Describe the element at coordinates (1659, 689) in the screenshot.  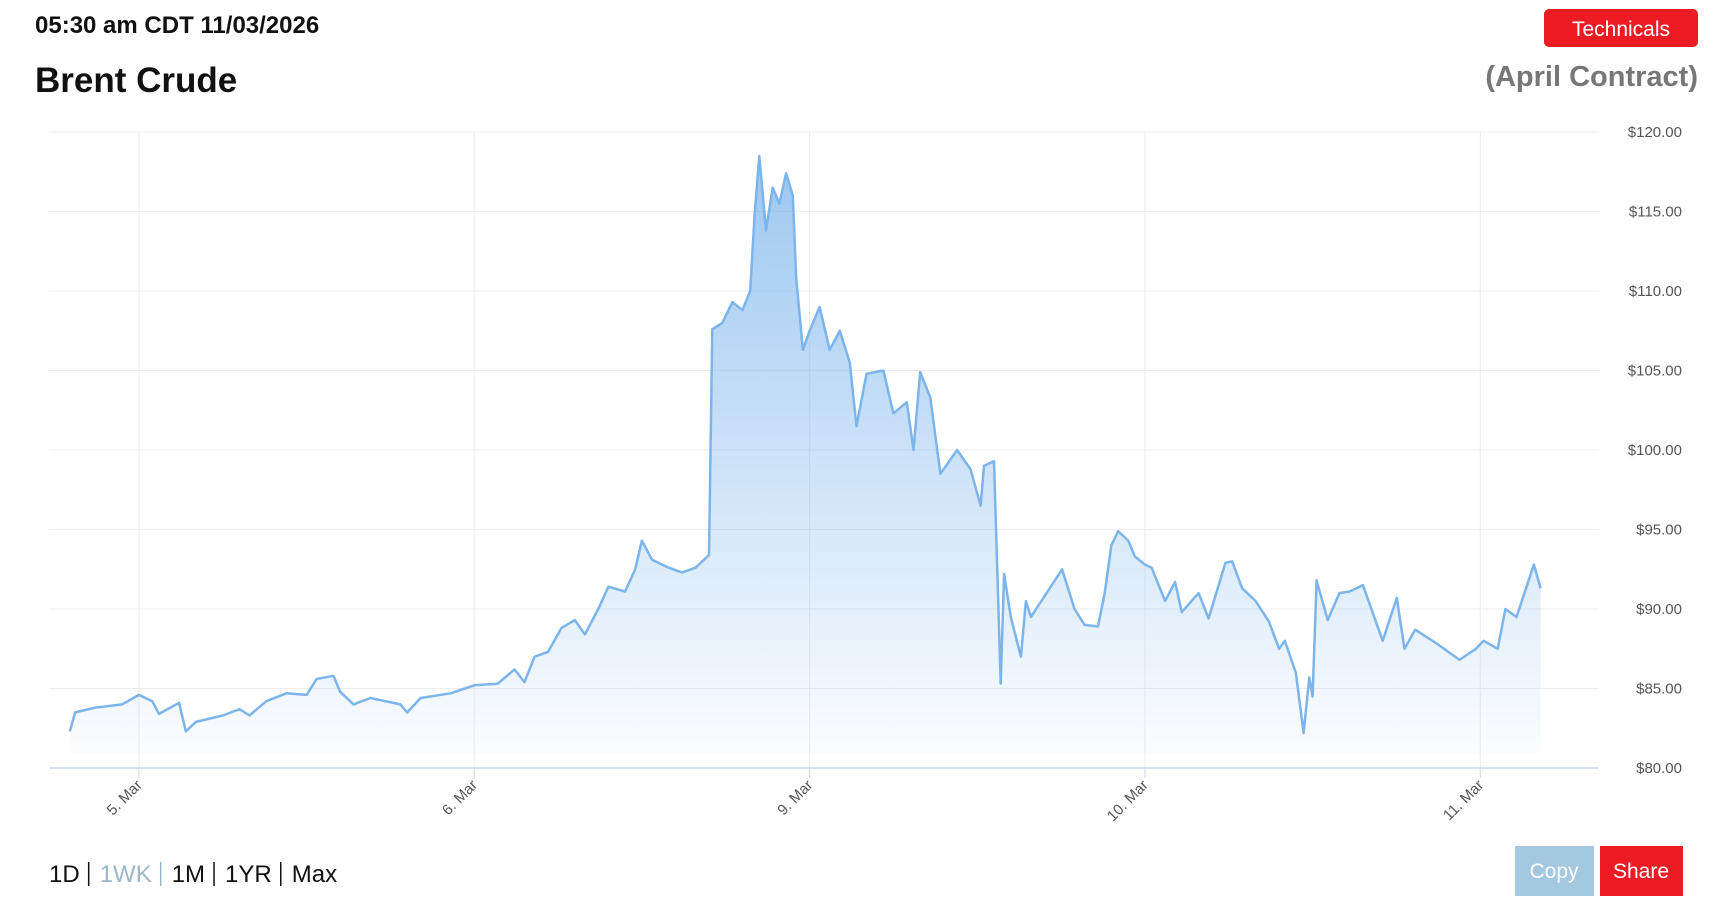
I see `y-tick-label: $85.00` at that location.